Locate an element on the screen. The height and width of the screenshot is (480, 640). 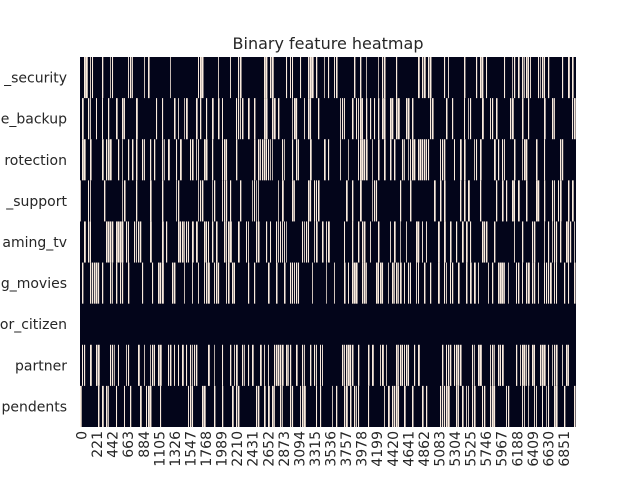
x-tick-label: 3978 is located at coordinates (363, 449).